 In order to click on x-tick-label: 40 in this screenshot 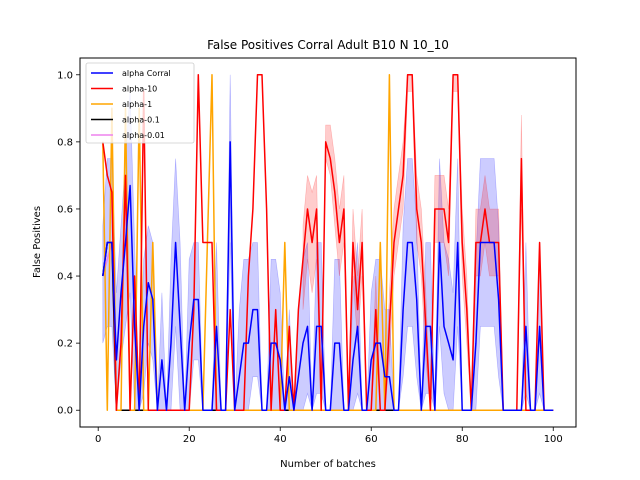, I will do `click(280, 439)`.